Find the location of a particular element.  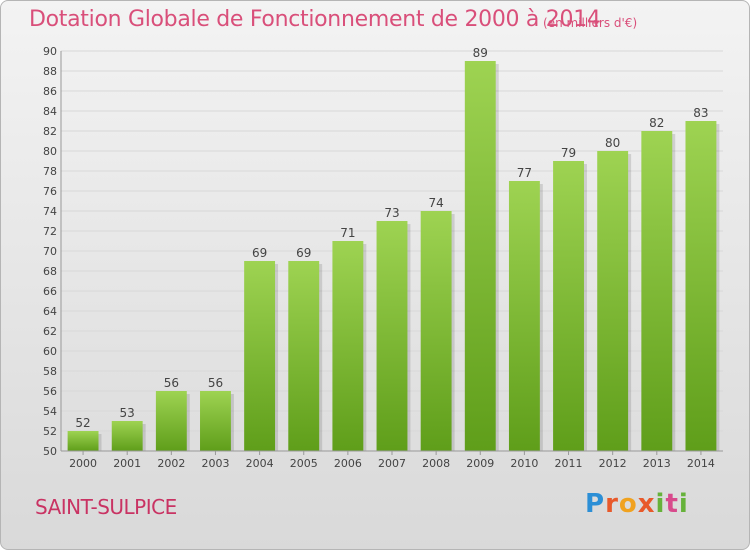

data-label: 53 is located at coordinates (127, 413).